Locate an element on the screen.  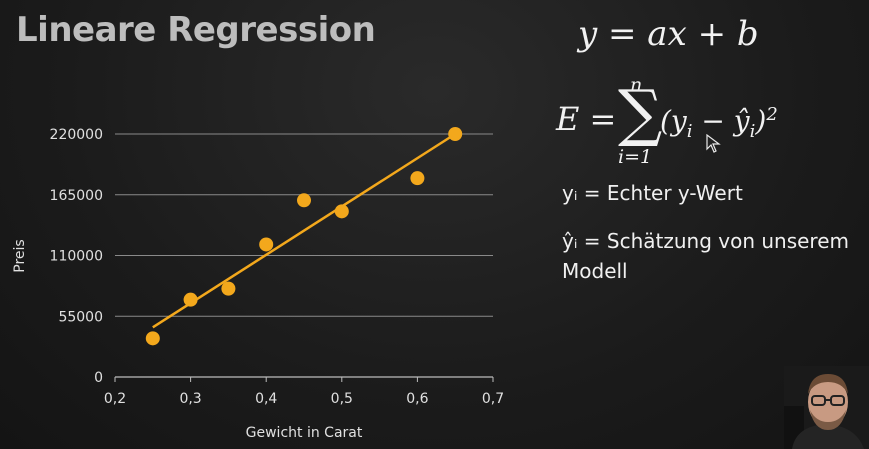
error-formula: E = n ∑ i=1 (yi − ŷi)2 is located at coordinates (706, 123).